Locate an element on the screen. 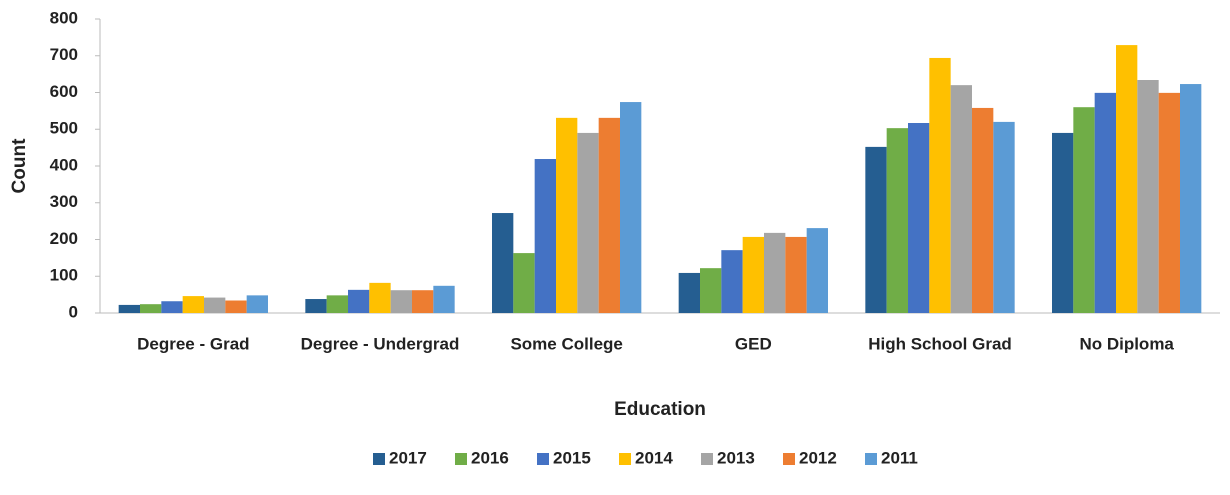  y-tick-label: 200 is located at coordinates (64, 238).